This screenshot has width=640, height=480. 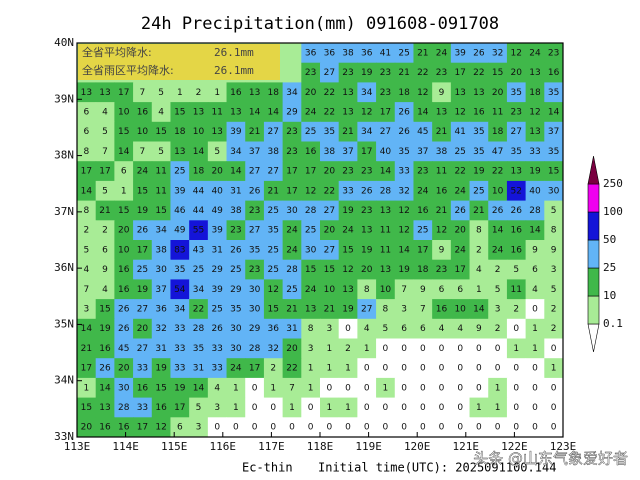 I want to click on grid-value: 19, so click(x=143, y=290).